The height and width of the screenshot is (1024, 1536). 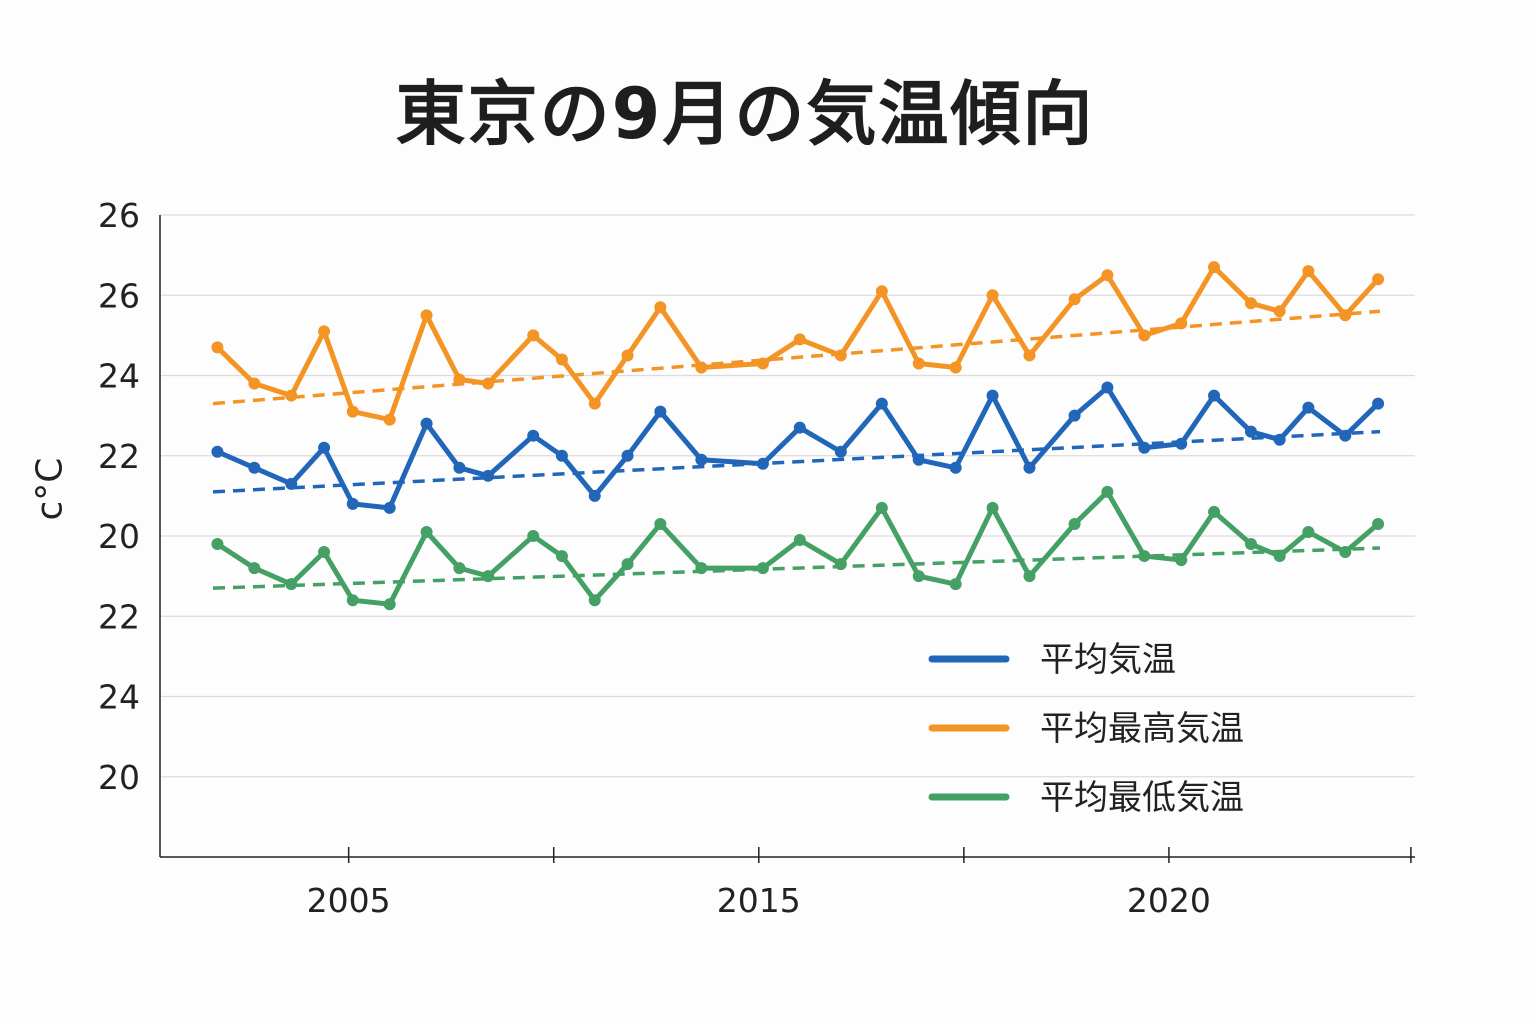 What do you see at coordinates (119, 376) in the screenshot?
I see `y-tick-label: 24` at bounding box center [119, 376].